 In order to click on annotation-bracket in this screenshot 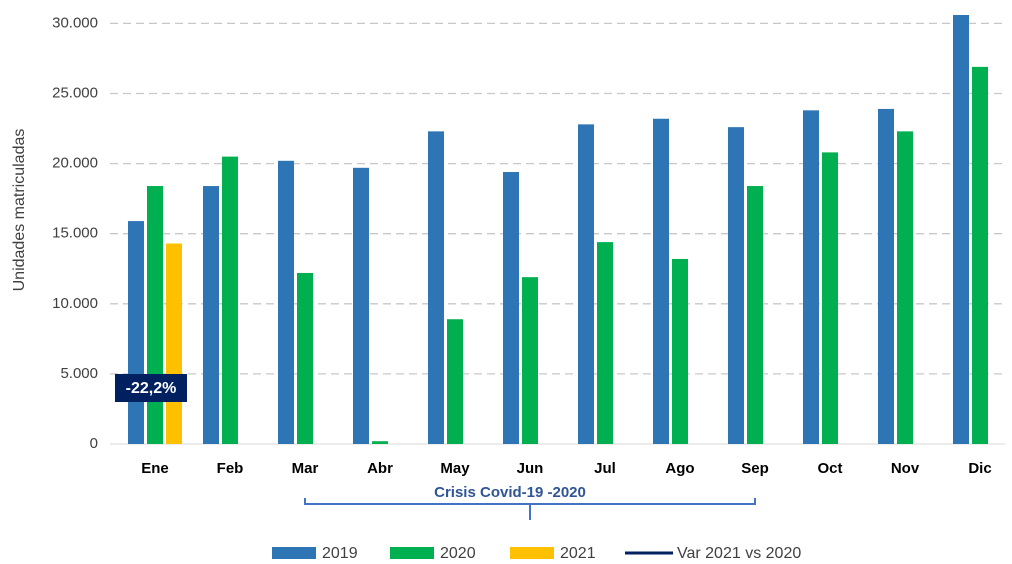, I will do `click(530, 509)`.